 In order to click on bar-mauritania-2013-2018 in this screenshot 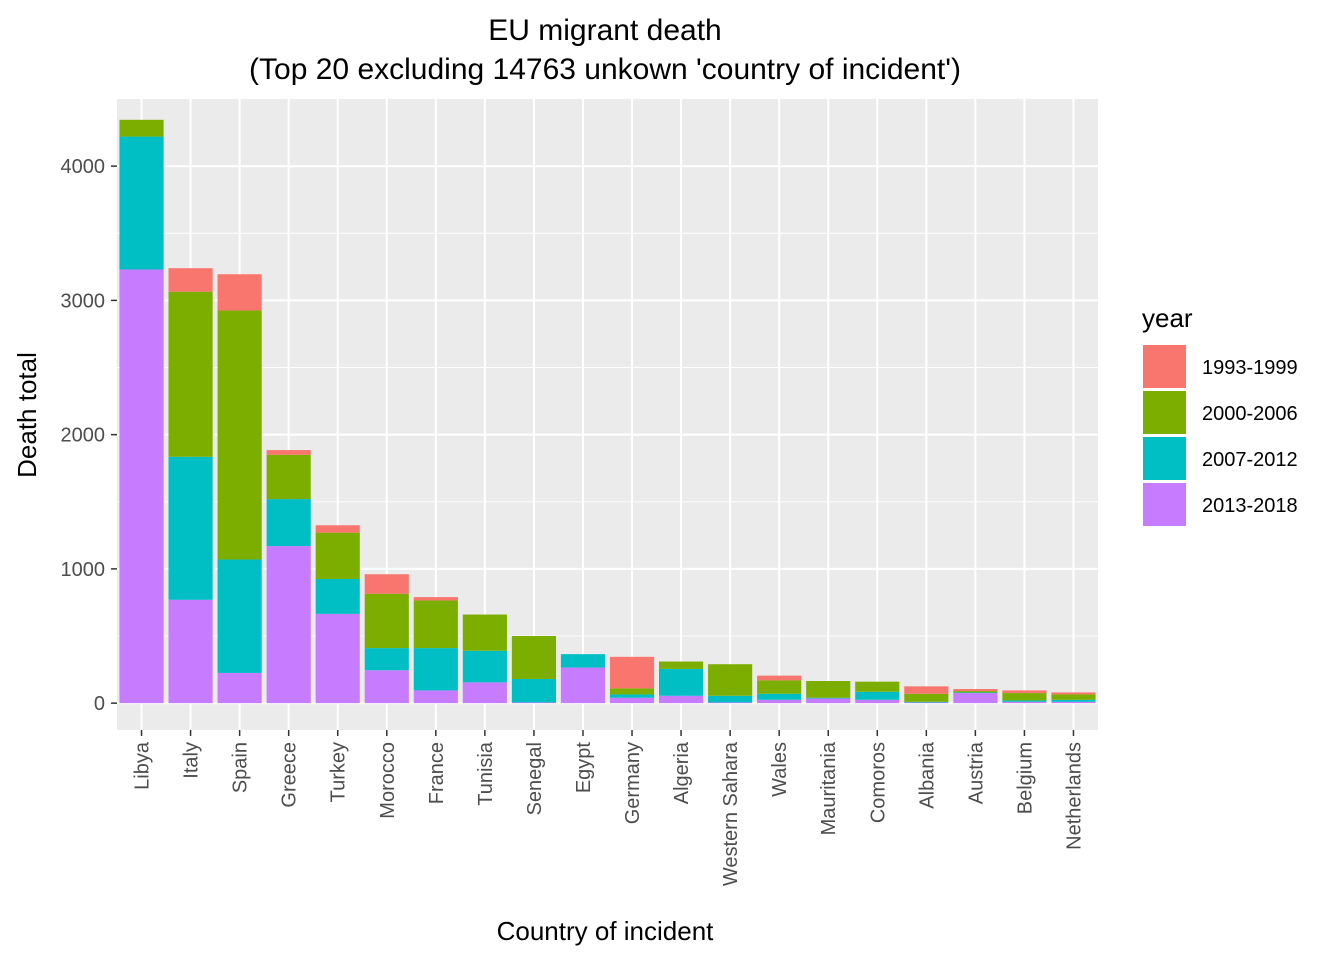, I will do `click(828, 701)`.